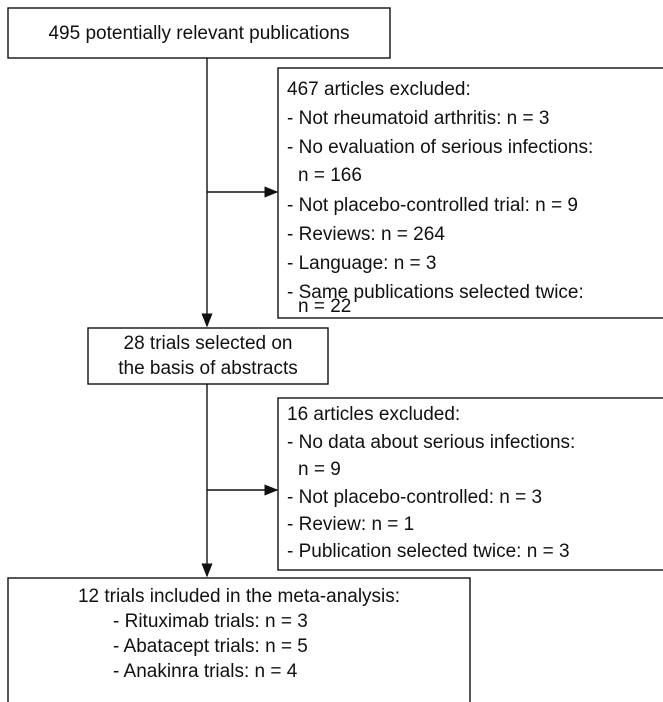 The height and width of the screenshot is (702, 663). Describe the element at coordinates (418, 118) in the screenshot. I see `box-text: - Not rheumatoid arthritis: n = 3` at that location.